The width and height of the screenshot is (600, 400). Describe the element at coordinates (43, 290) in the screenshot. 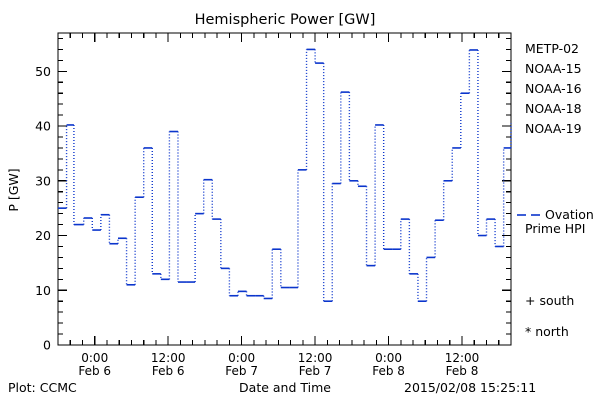

I see `y-tick-label: 10` at that location.